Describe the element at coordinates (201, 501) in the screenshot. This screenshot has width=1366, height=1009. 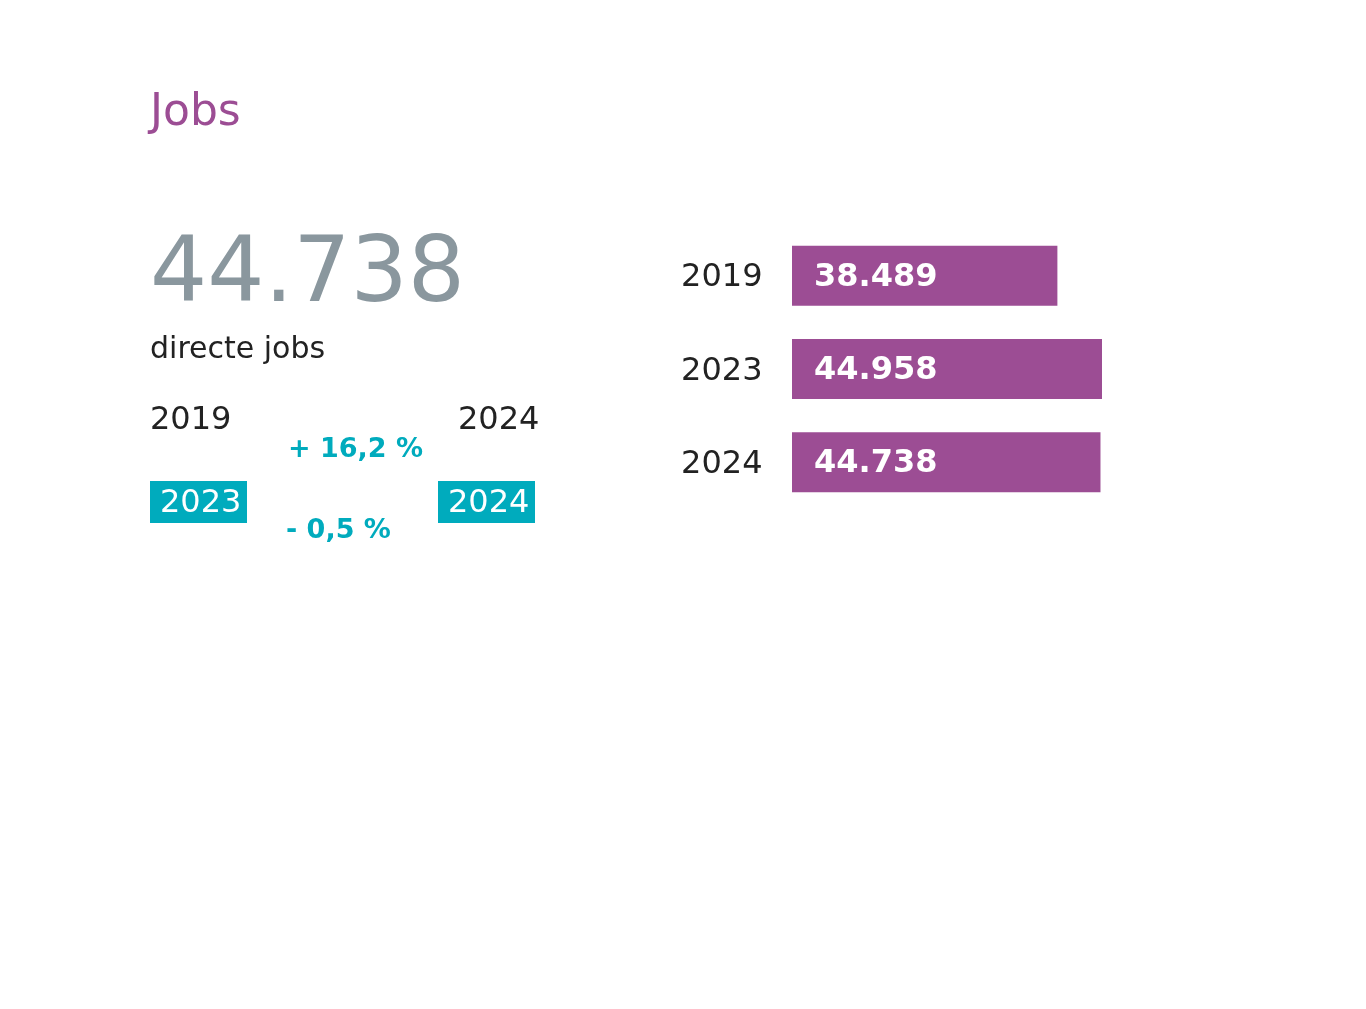
I see `text: 2023` at that location.